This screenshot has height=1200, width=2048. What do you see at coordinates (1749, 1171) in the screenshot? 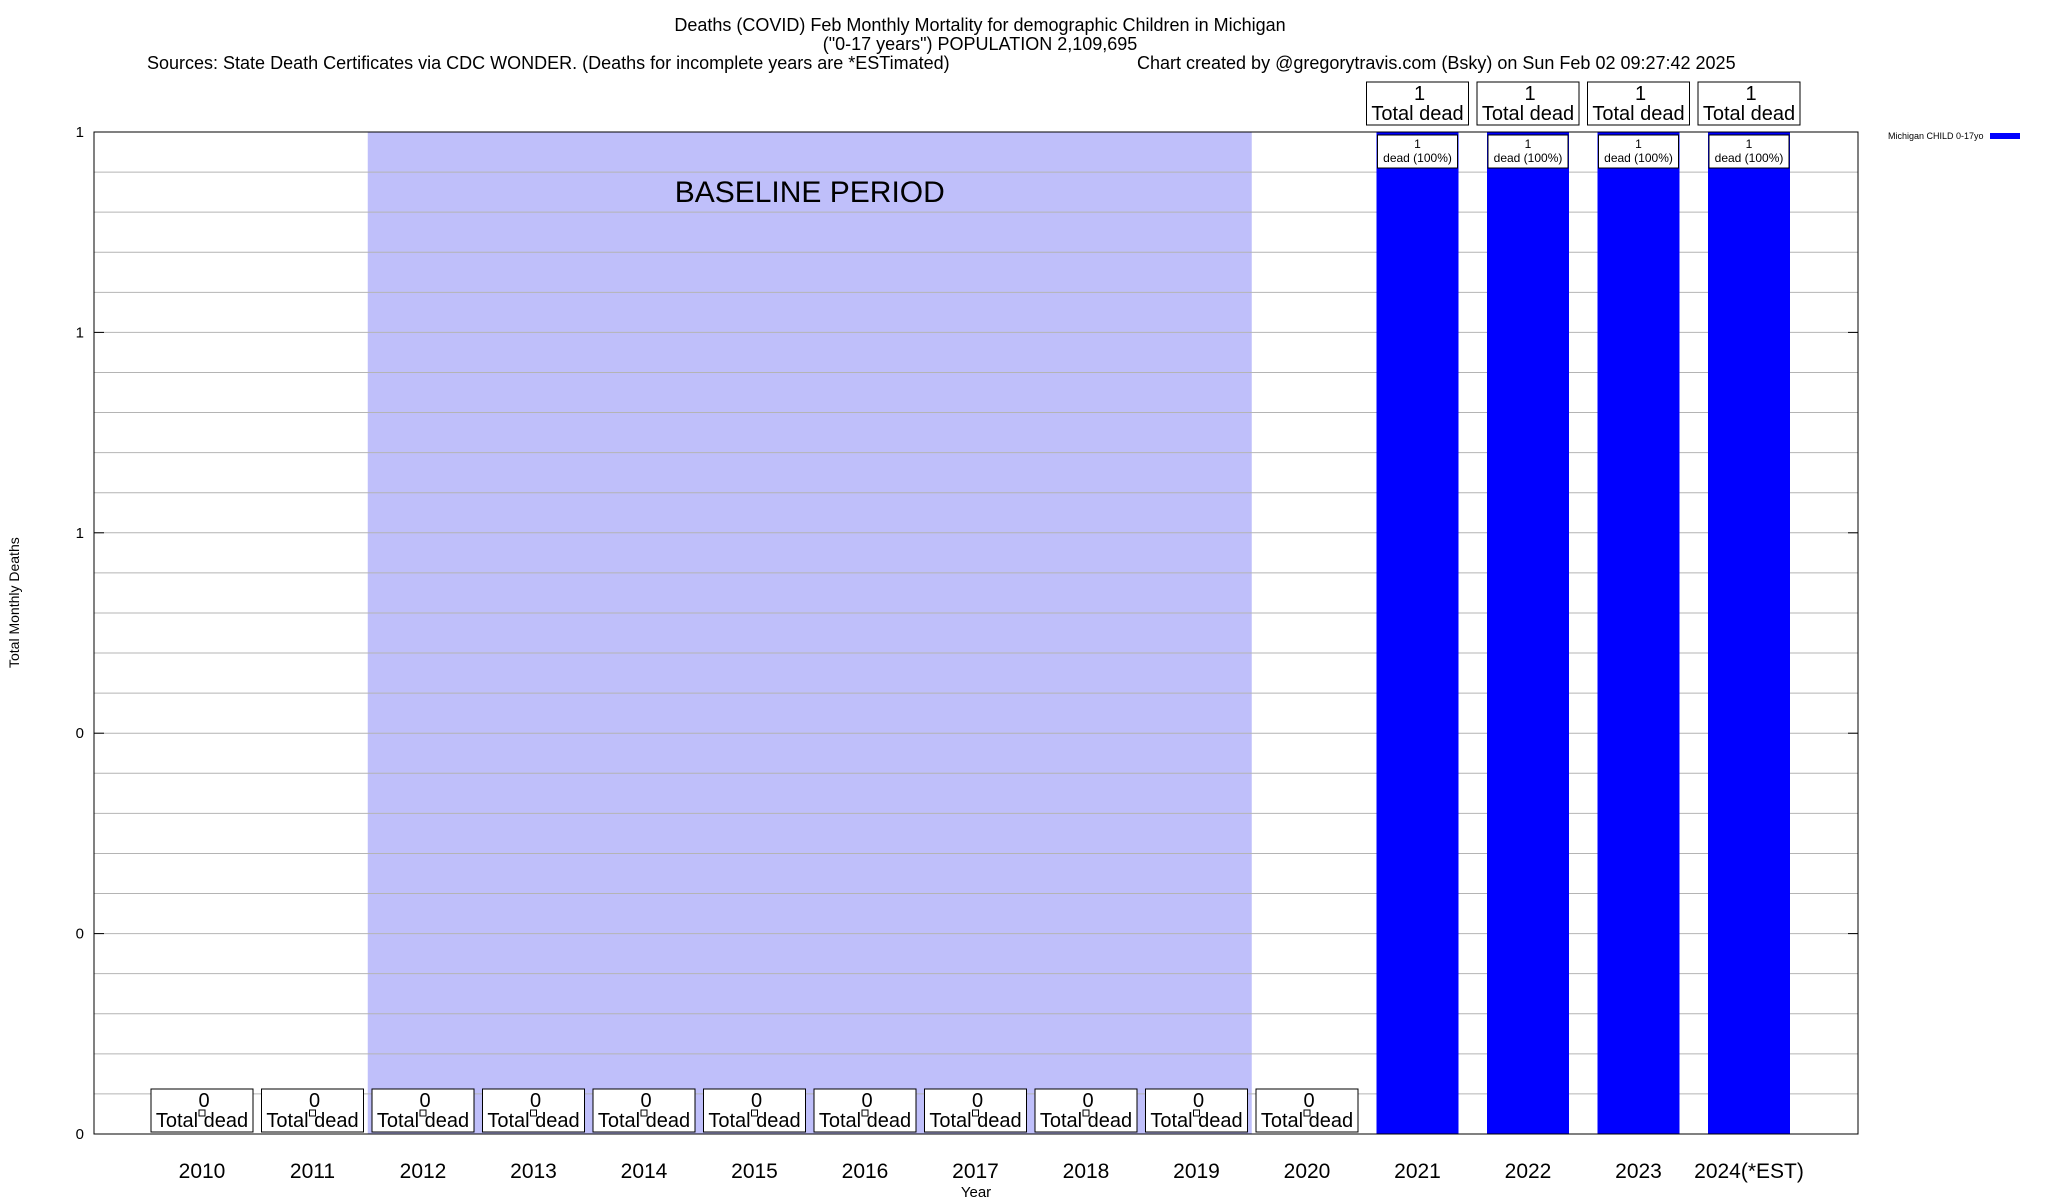
I see `x-tick-label: 2024(*EST)` at bounding box center [1749, 1171].